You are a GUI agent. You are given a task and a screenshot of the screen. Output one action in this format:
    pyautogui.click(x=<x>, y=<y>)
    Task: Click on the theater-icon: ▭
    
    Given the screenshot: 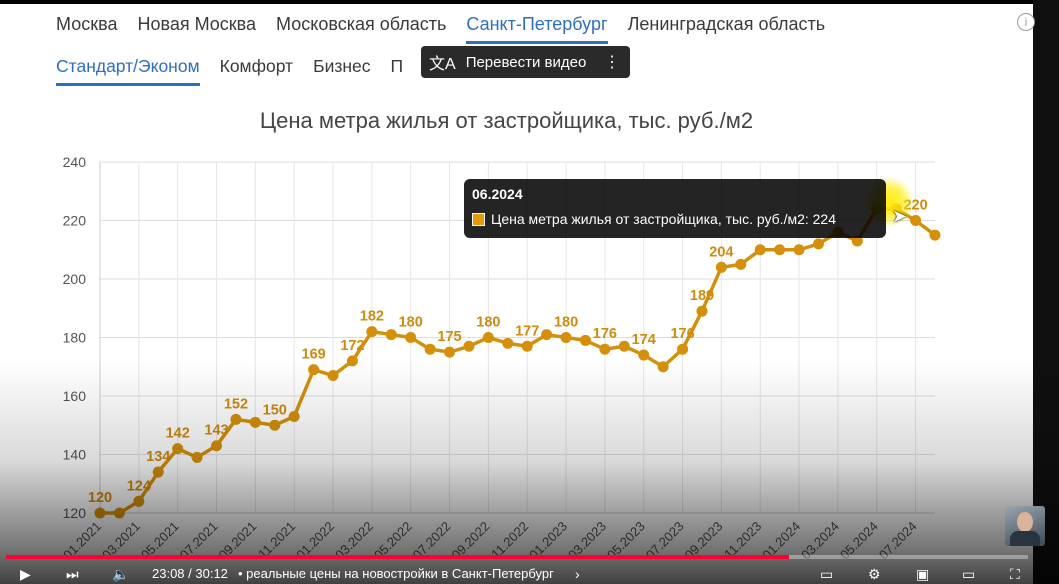 What is the action you would take?
    pyautogui.click(x=969, y=574)
    